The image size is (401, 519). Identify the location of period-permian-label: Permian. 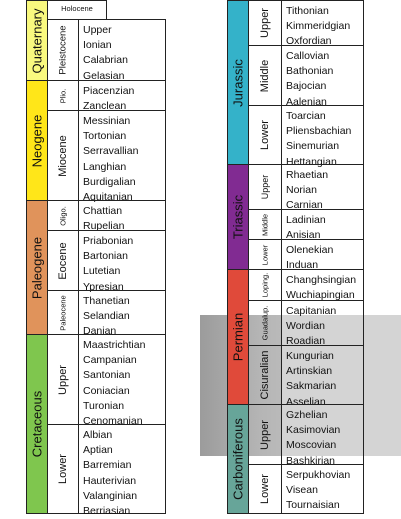
(238, 337).